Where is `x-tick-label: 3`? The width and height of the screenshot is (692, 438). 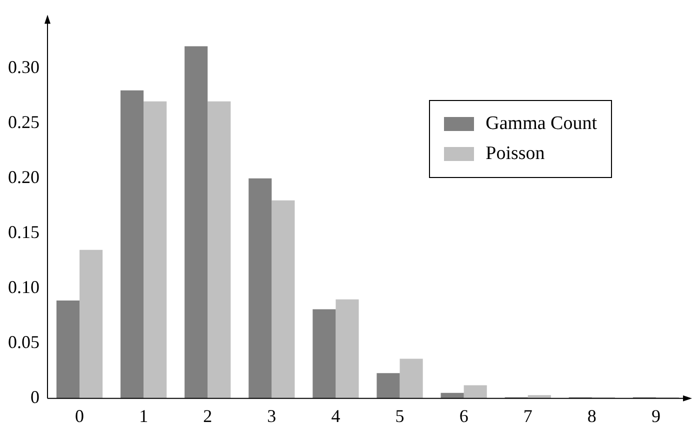 x-tick-label: 3 is located at coordinates (271, 416).